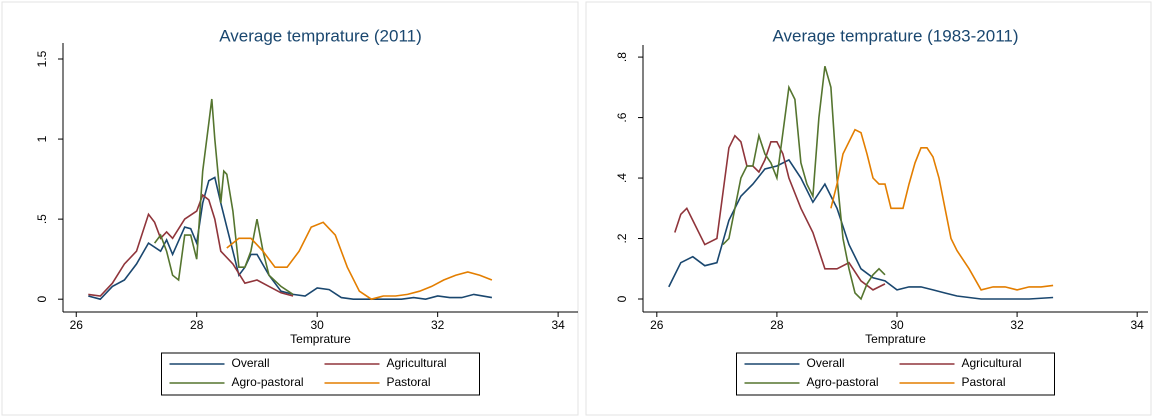 Image resolution: width=1153 pixels, height=417 pixels. What do you see at coordinates (622, 178) in the screenshot?
I see `y-tick-label: .4` at bounding box center [622, 178].